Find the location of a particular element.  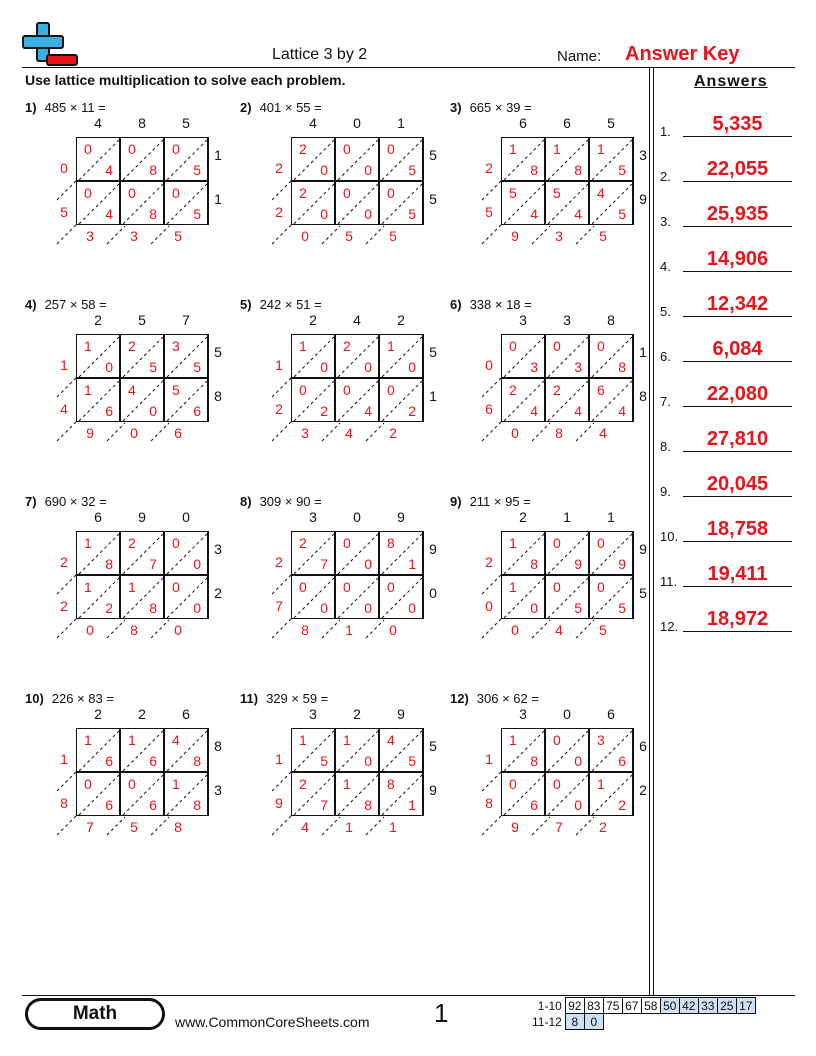

header-divider is located at coordinates (408, 67).